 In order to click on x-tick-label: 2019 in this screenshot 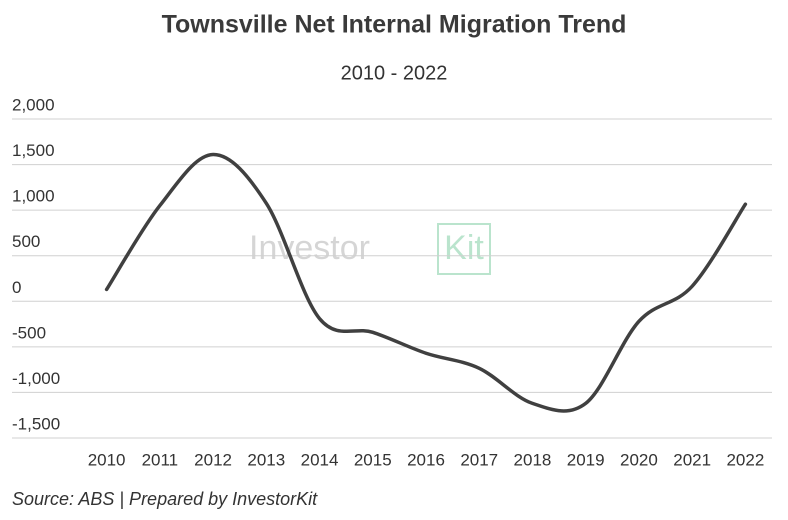, I will do `click(586, 459)`.